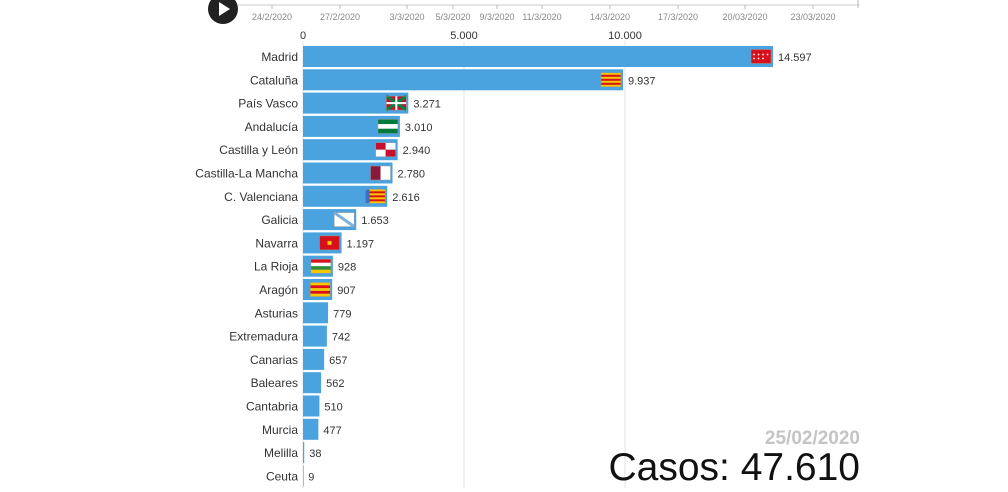 This screenshot has width=1008, height=492. What do you see at coordinates (263, 337) in the screenshot?
I see `category-label: Extremadura` at bounding box center [263, 337].